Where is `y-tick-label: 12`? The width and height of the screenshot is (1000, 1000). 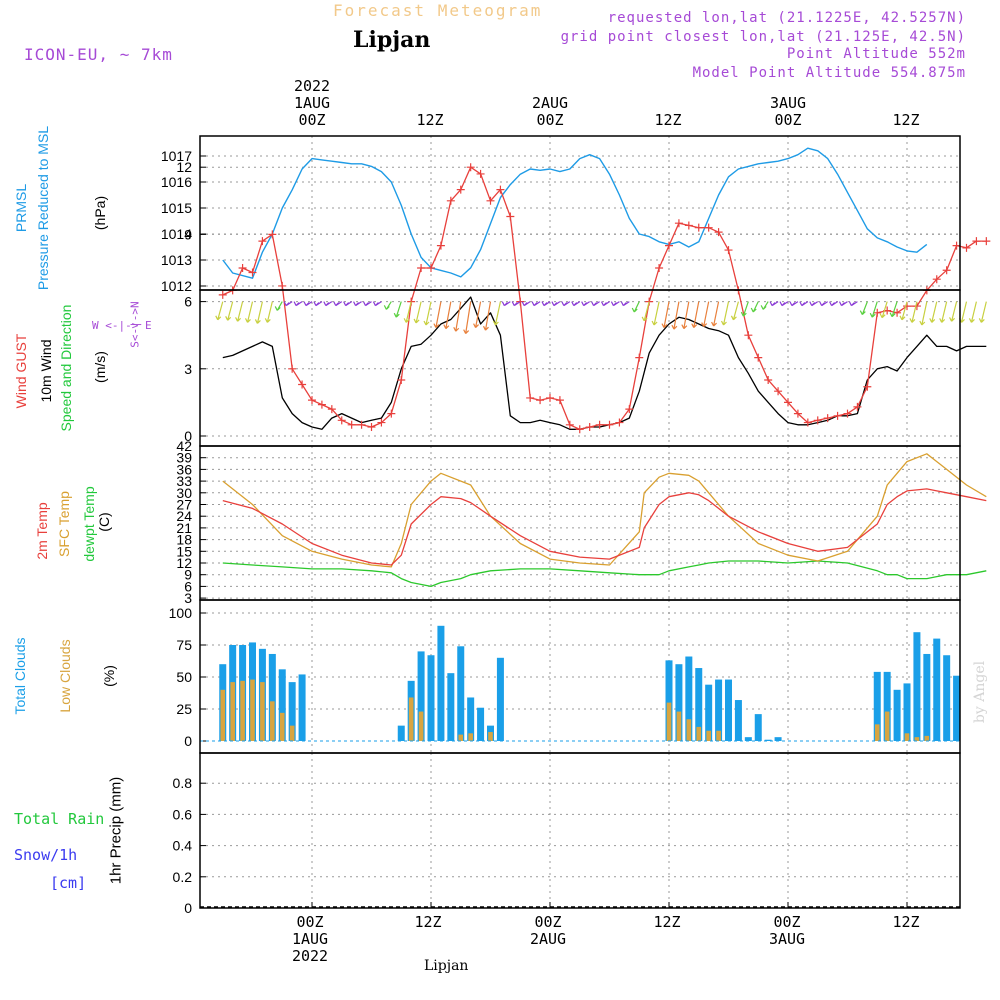 y-tick-label: 12 is located at coordinates (184, 167).